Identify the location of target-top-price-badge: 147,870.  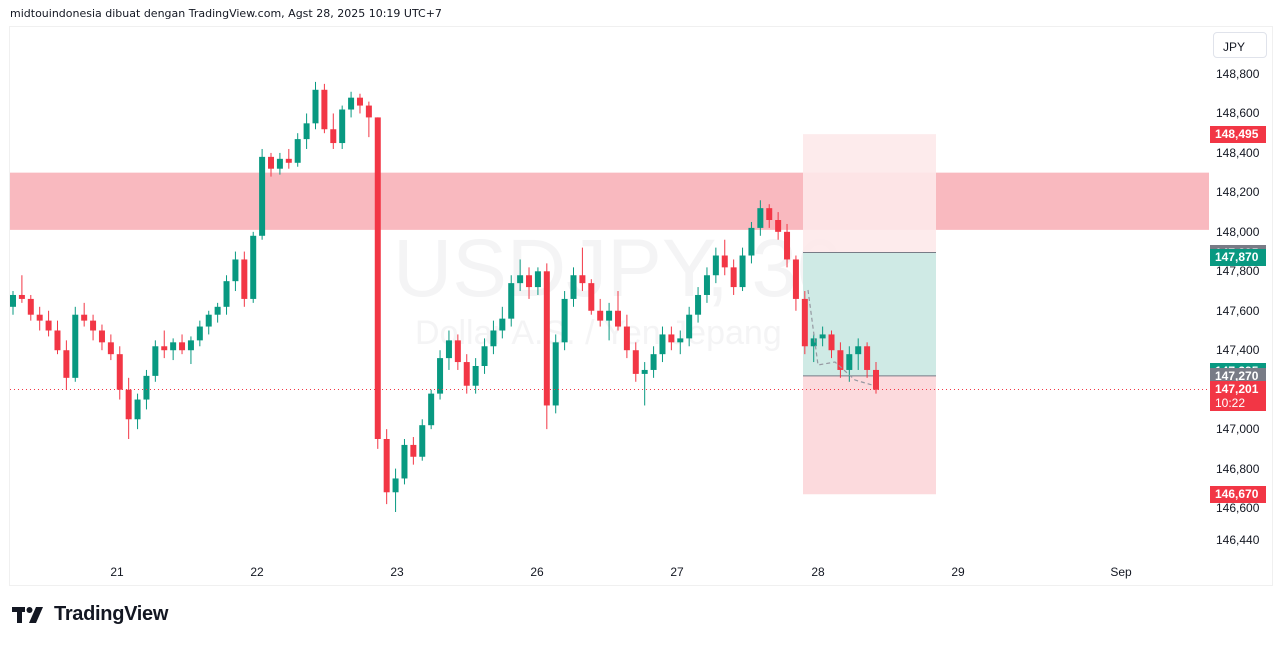
(1238, 258).